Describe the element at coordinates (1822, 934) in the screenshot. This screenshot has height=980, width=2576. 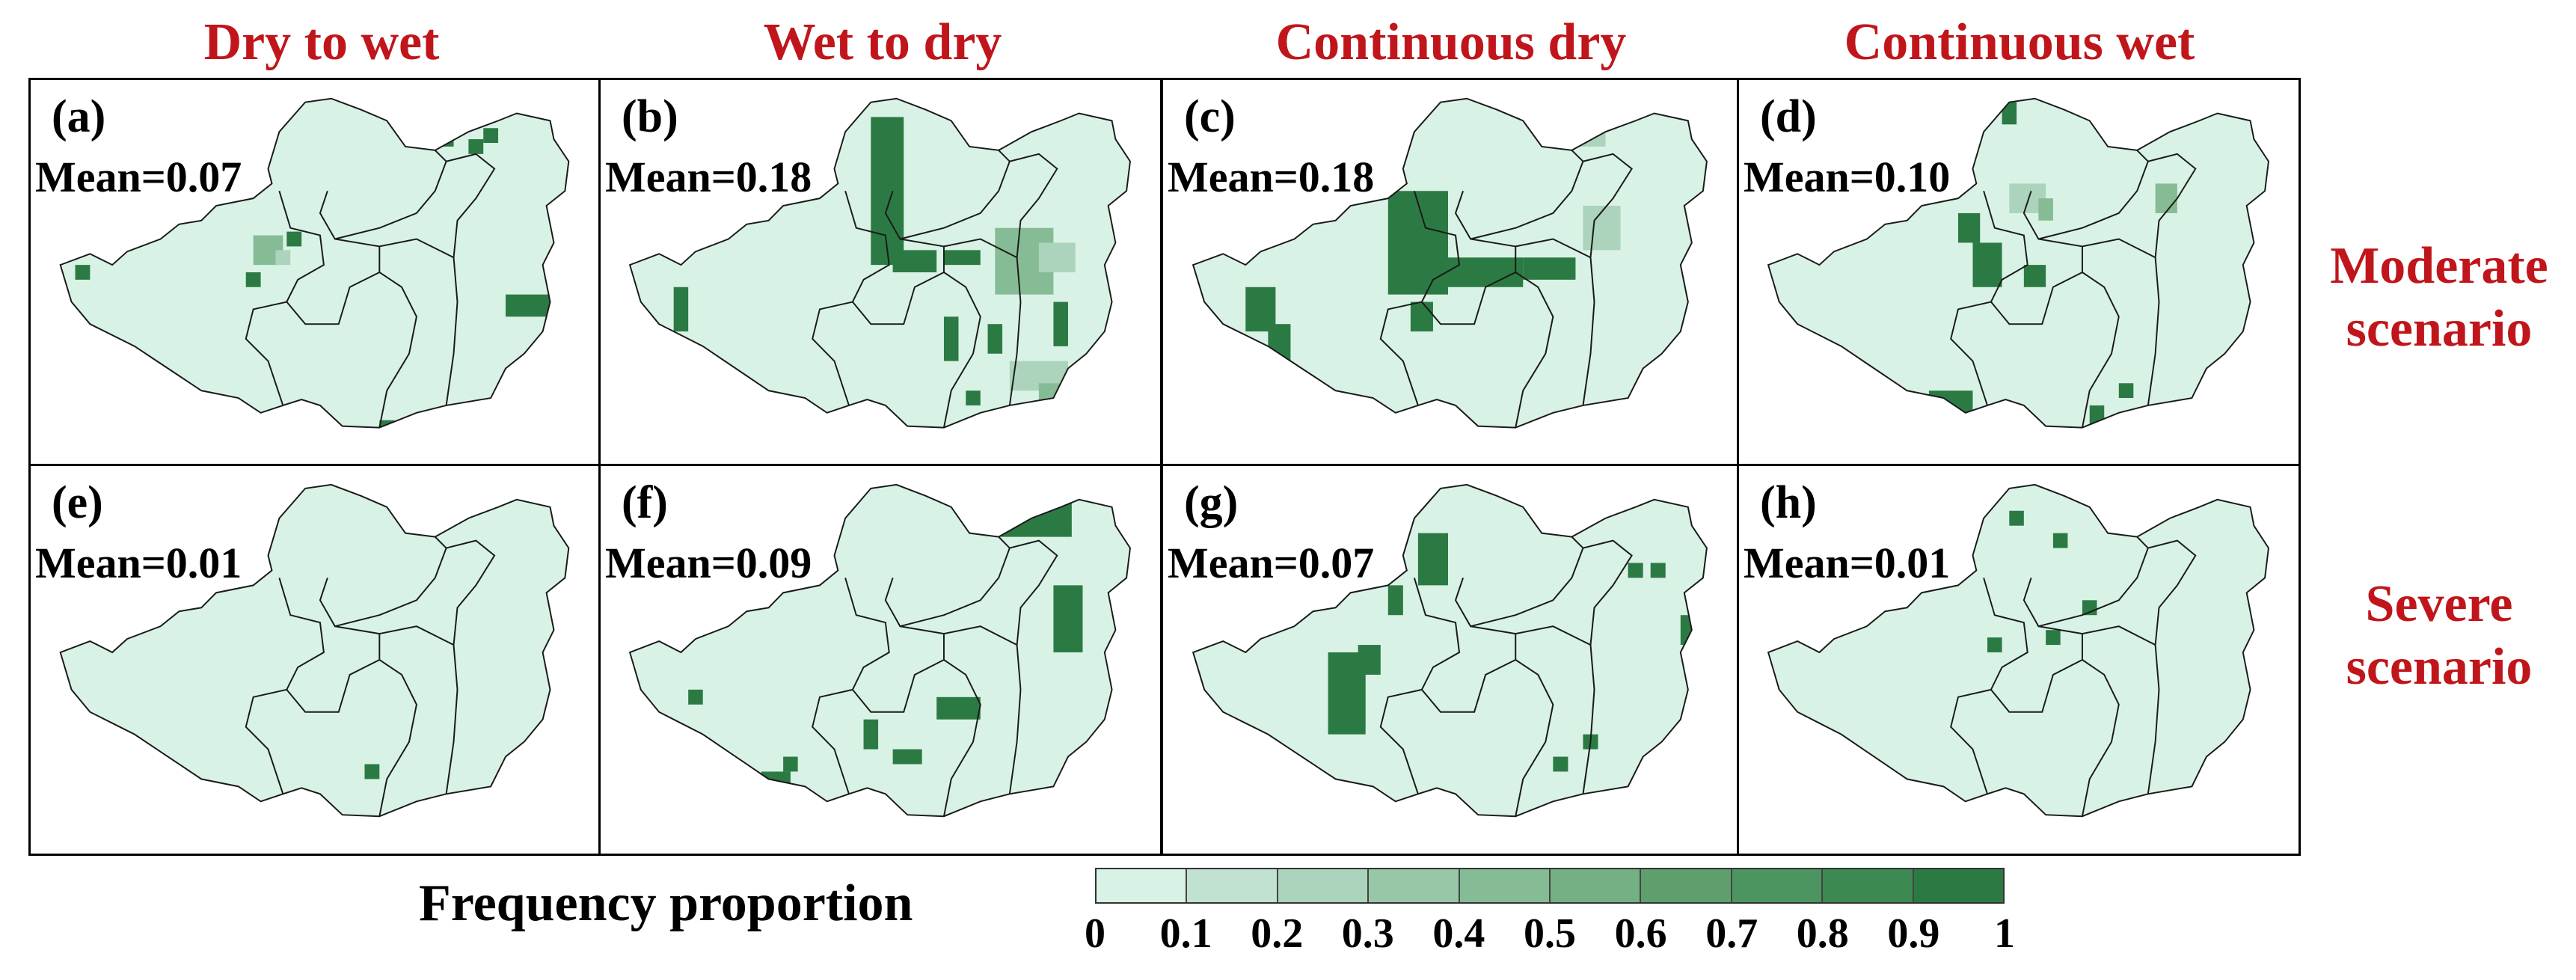
I see `legend-tick-label: 0.8` at that location.